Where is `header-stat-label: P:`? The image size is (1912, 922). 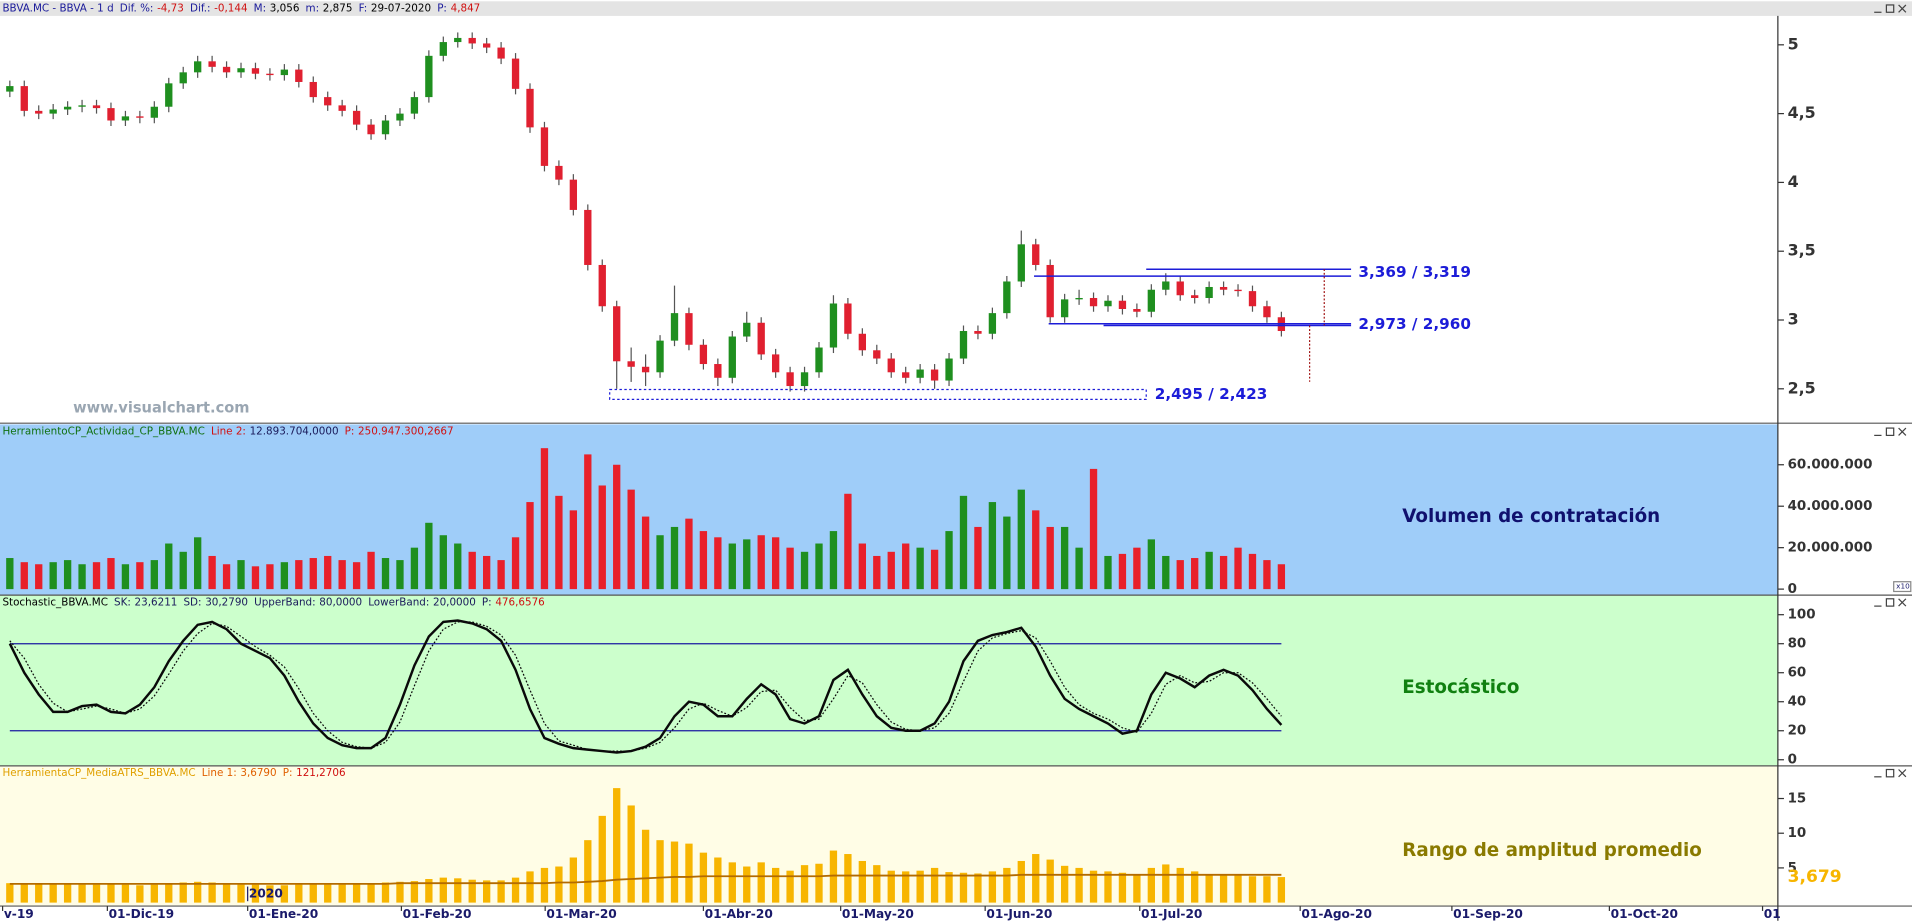 header-stat-label: P: is located at coordinates (288, 773).